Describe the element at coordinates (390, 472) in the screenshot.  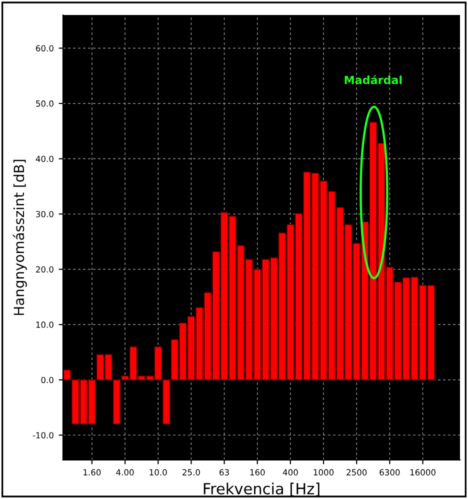
I see `x-tick-label: 6300` at that location.